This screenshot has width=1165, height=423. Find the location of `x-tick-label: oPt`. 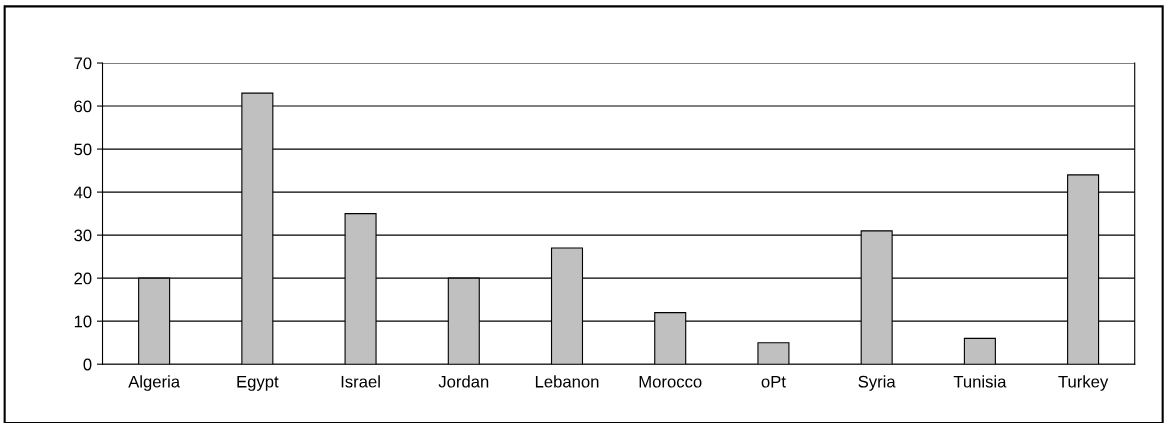

x-tick-label: oPt is located at coordinates (773, 381).